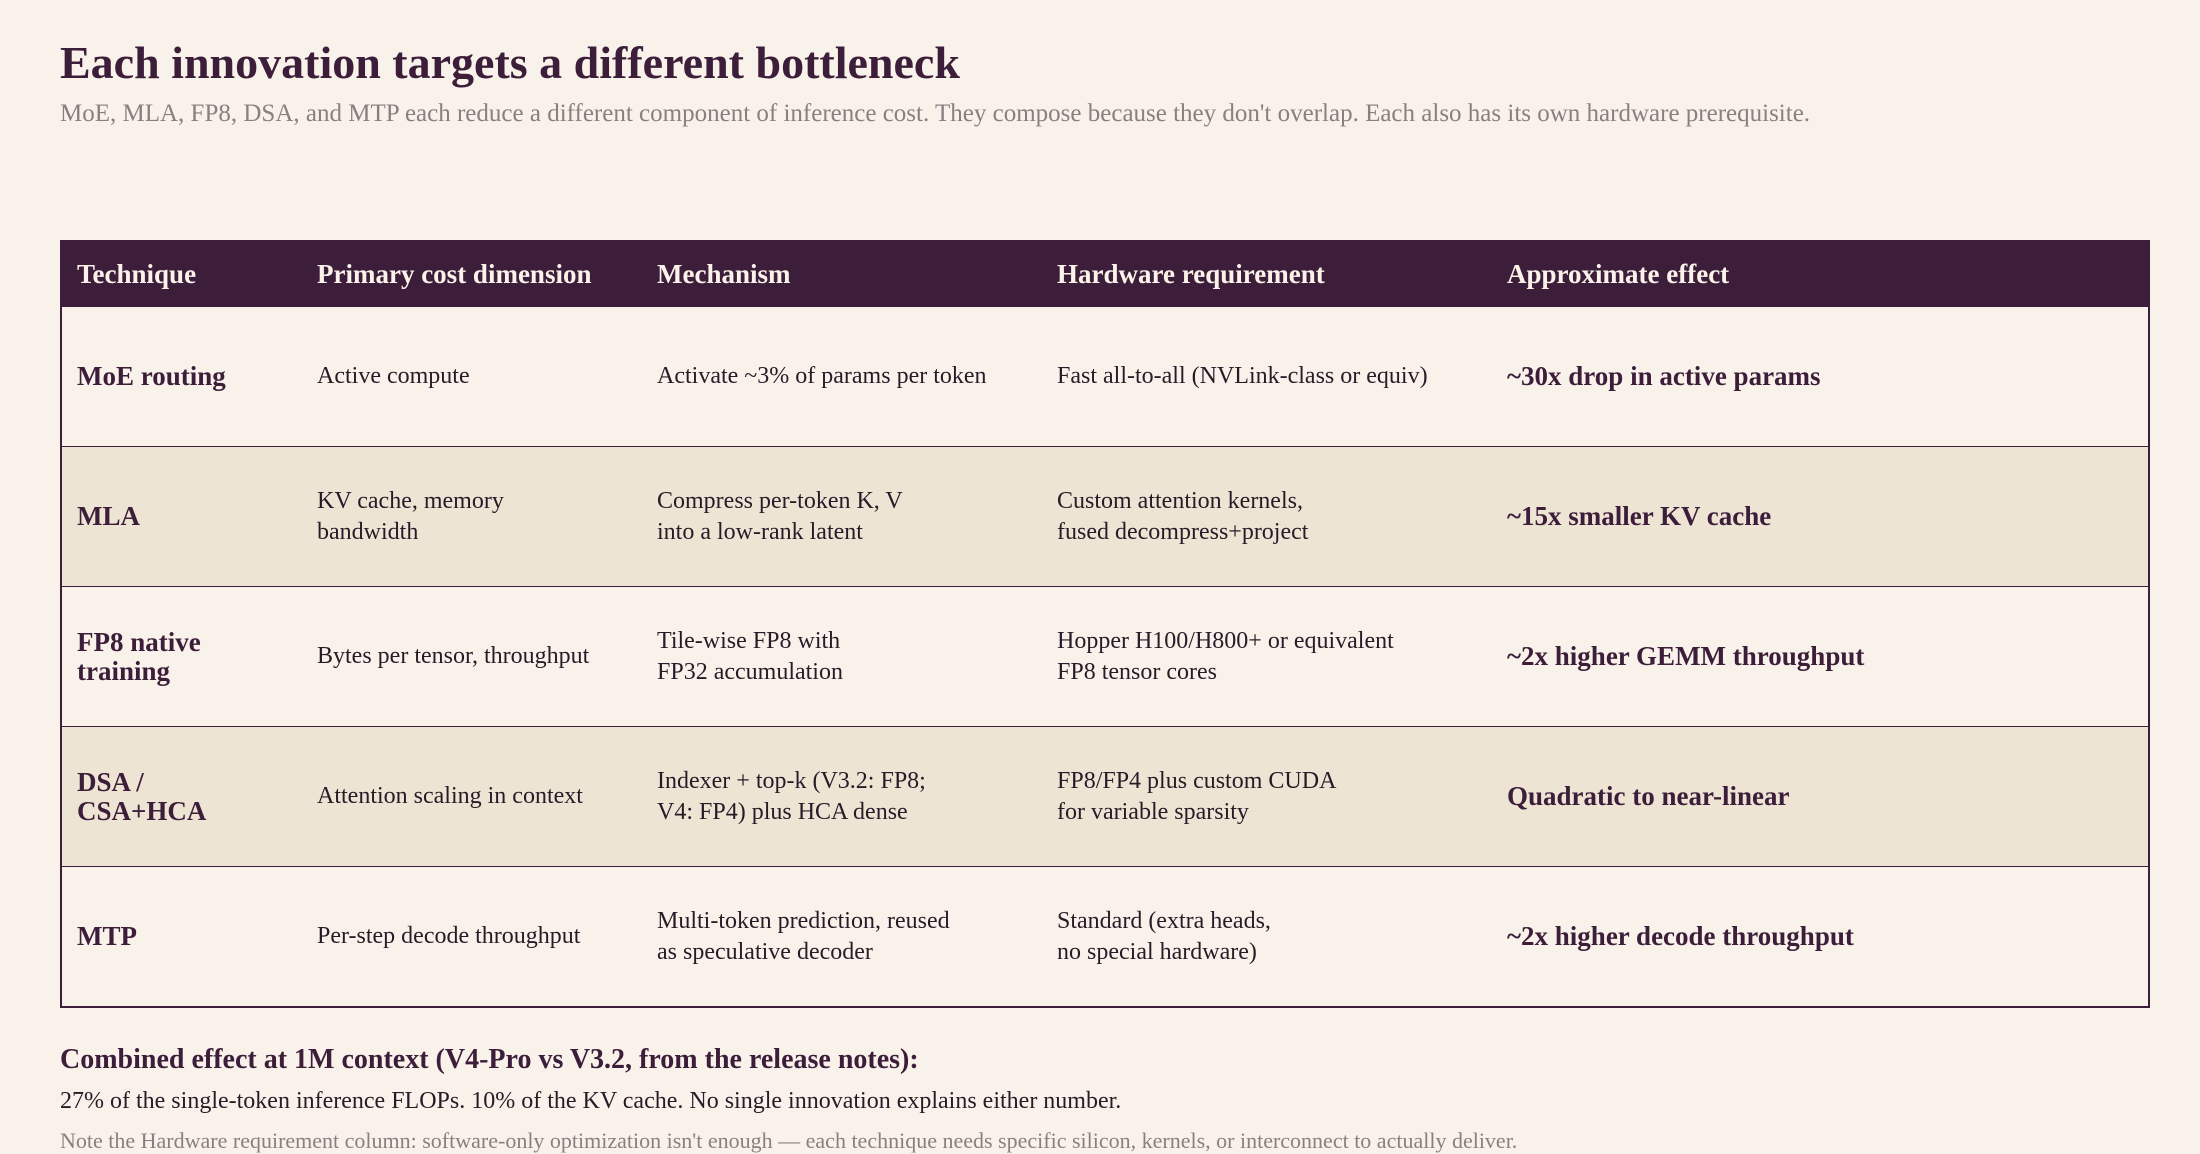  I want to click on column-header: Hardware requirement, so click(1267, 274).